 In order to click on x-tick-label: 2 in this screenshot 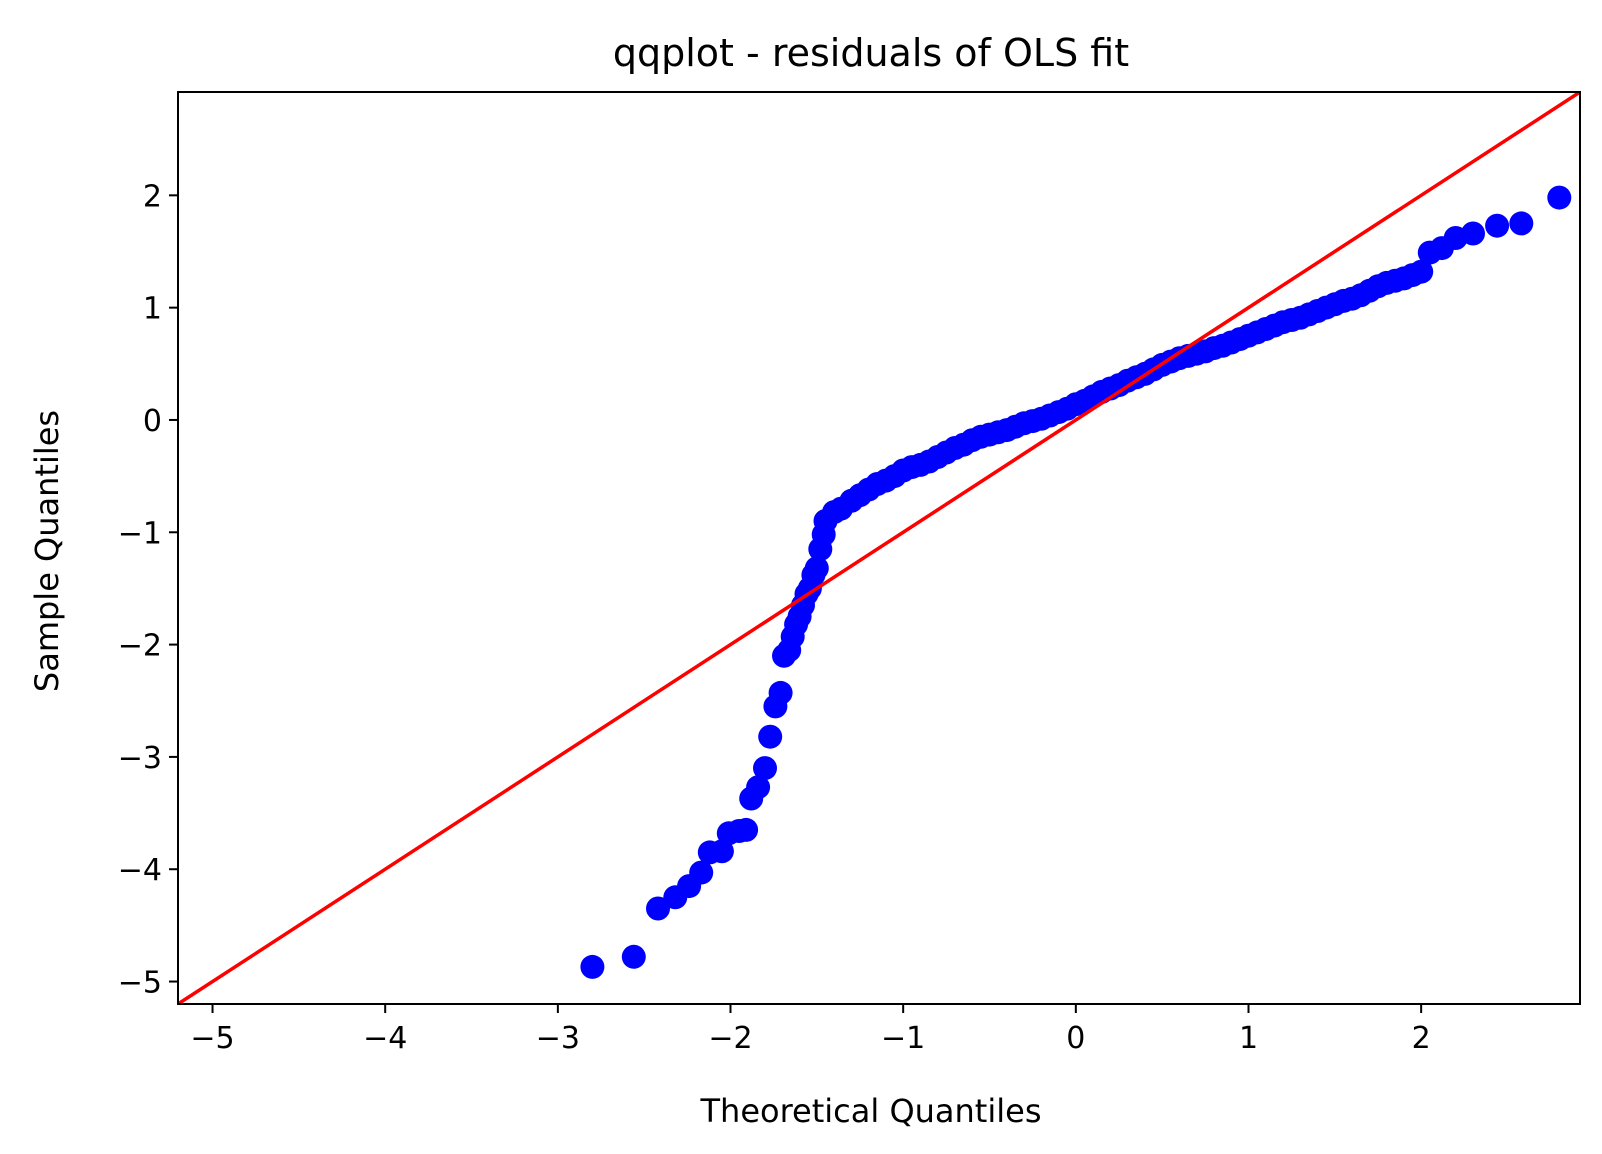, I will do `click(1421, 1038)`.